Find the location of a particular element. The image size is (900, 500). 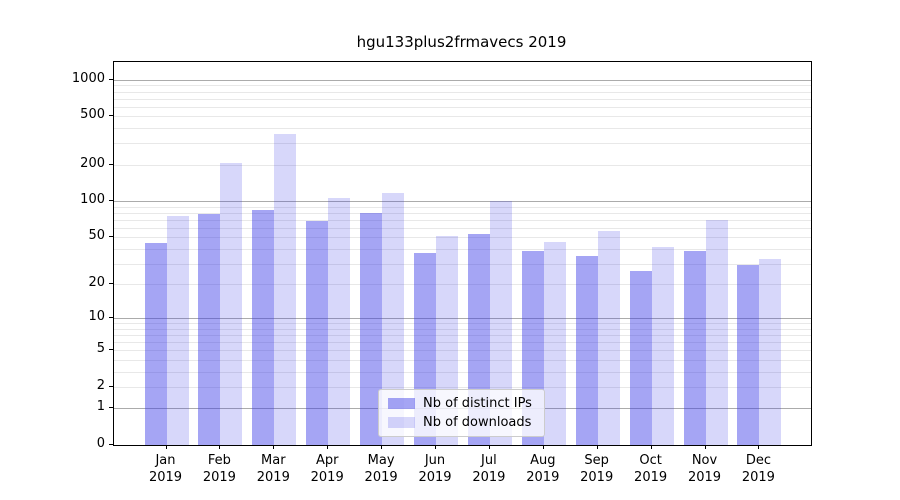

bar-distinct-ips-may is located at coordinates (371, 328).